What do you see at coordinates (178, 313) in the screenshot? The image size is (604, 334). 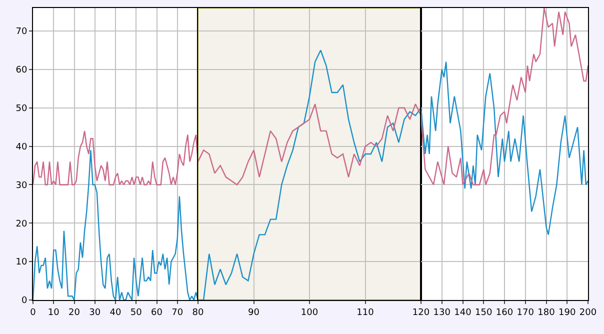 I see `x-tick-label: 70` at bounding box center [178, 313].